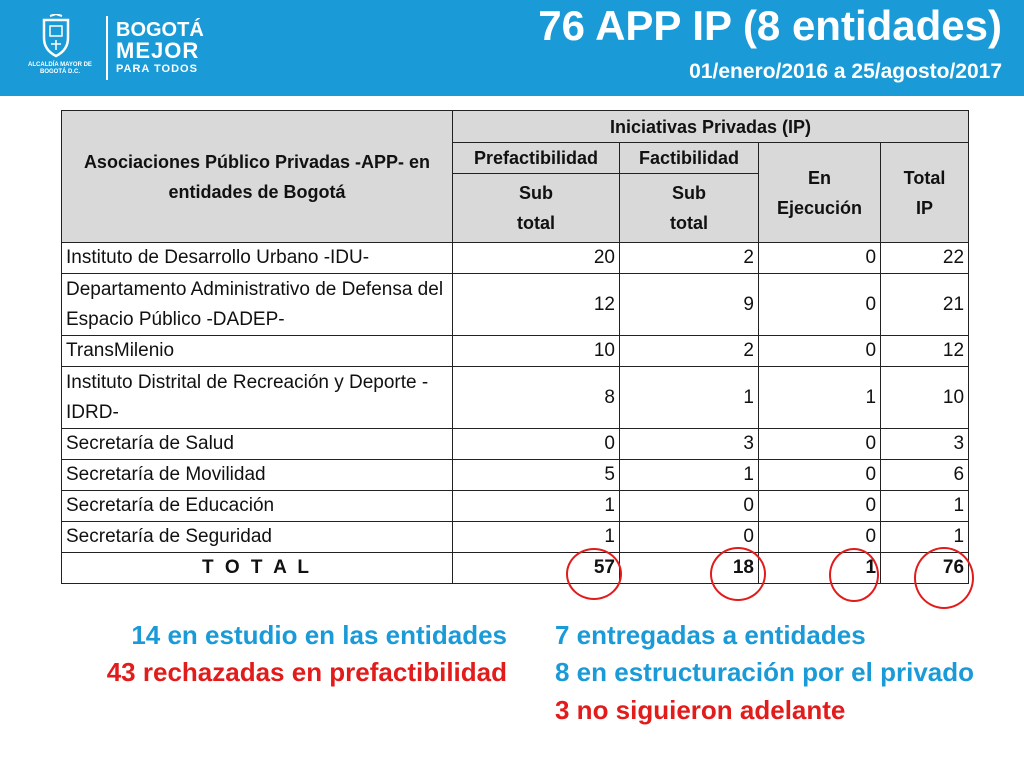 Image resolution: width=1024 pixels, height=768 pixels. I want to click on coat-of-arms-icon, so click(56, 36).